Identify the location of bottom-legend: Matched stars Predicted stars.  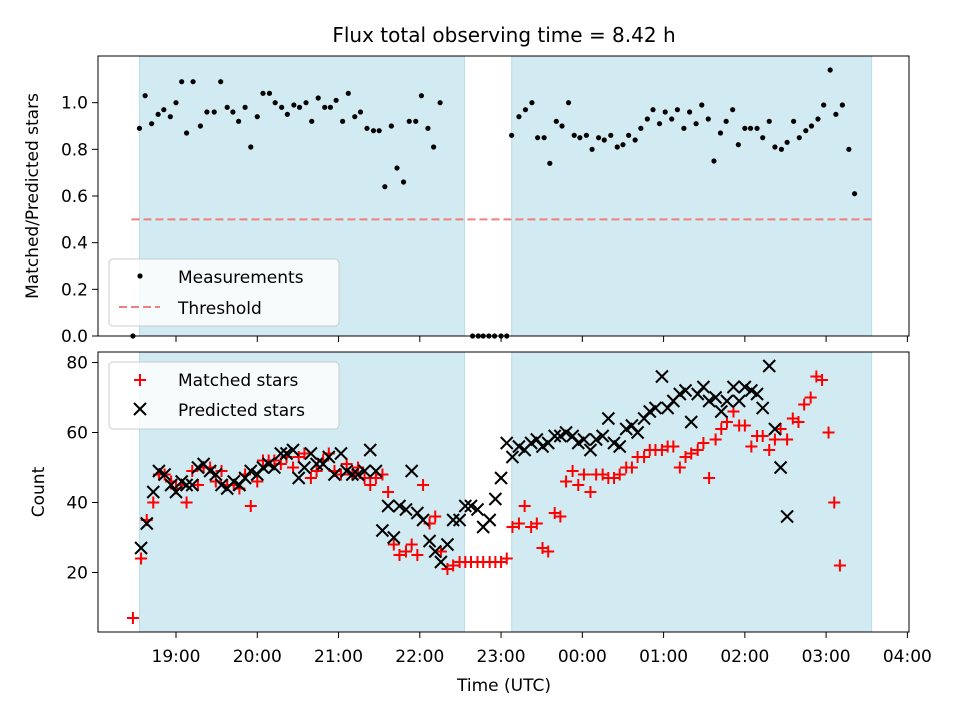
(224, 395).